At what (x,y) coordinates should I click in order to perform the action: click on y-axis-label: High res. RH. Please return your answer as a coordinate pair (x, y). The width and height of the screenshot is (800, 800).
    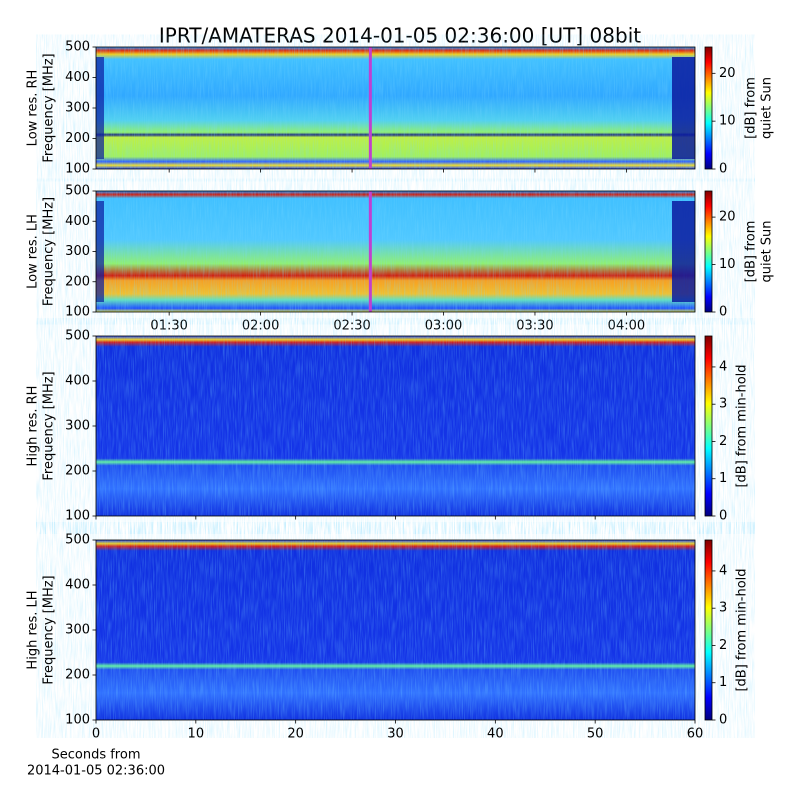
    Looking at the image, I should click on (33, 426).